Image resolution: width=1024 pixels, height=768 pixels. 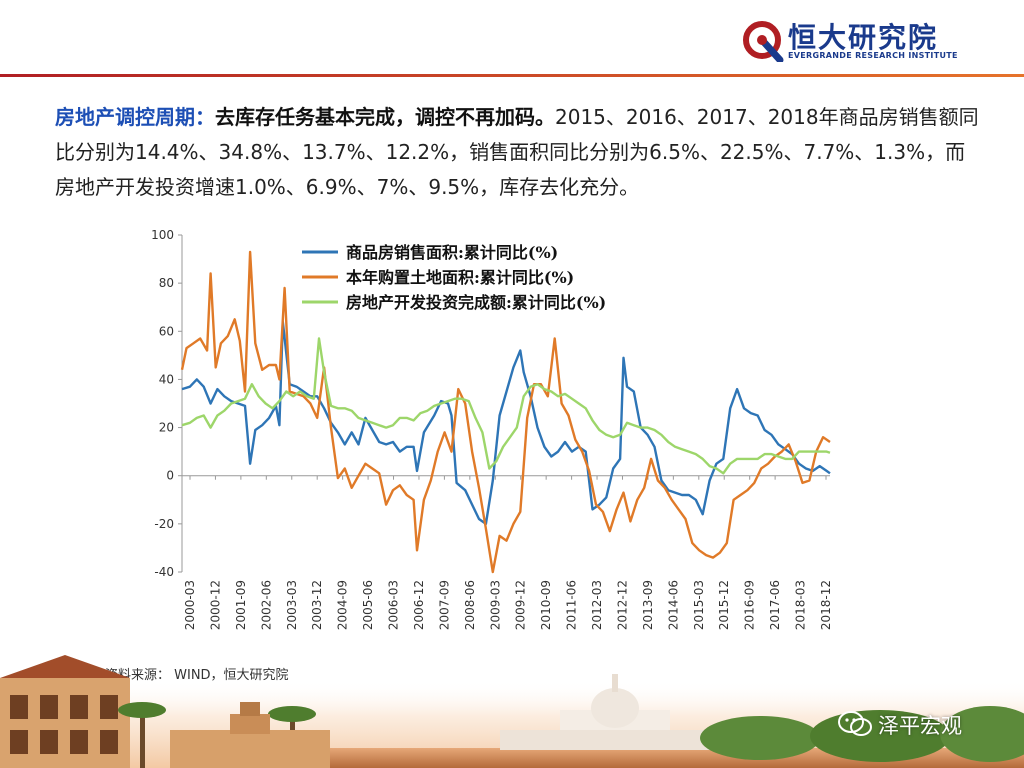 I want to click on y-tick-label: 60, so click(x=166, y=331).